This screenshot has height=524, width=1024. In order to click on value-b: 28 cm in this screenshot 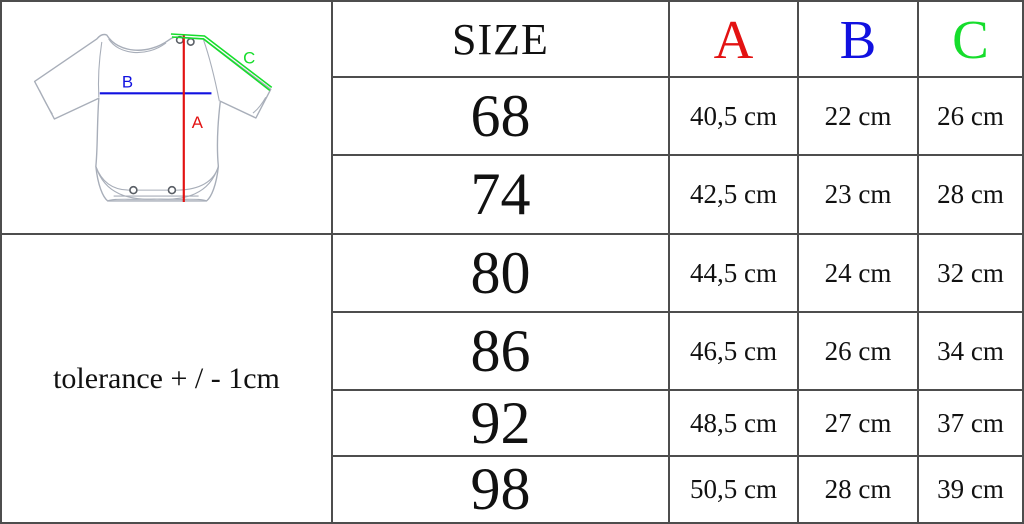, I will do `click(859, 489)`.